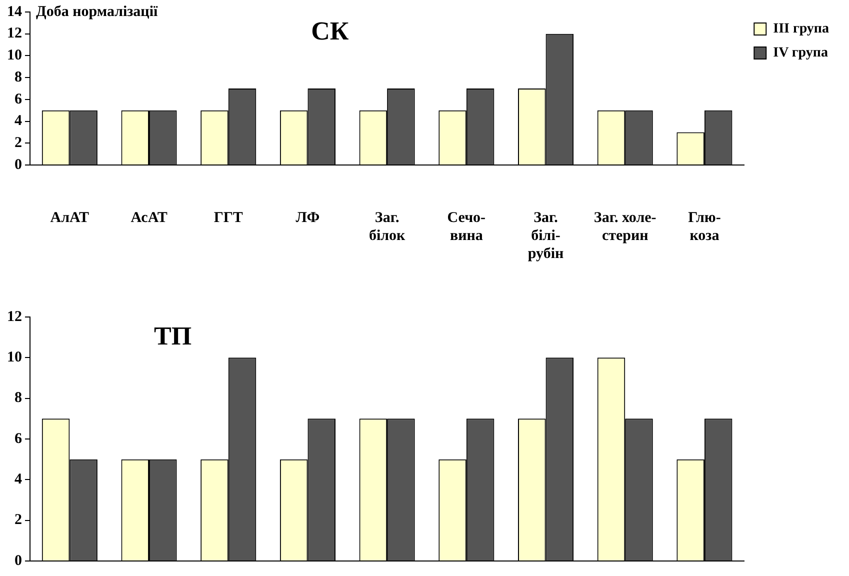 The image size is (849, 576). What do you see at coordinates (70, 218) in the screenshot?
I see `x-tick-label: АлАТ` at bounding box center [70, 218].